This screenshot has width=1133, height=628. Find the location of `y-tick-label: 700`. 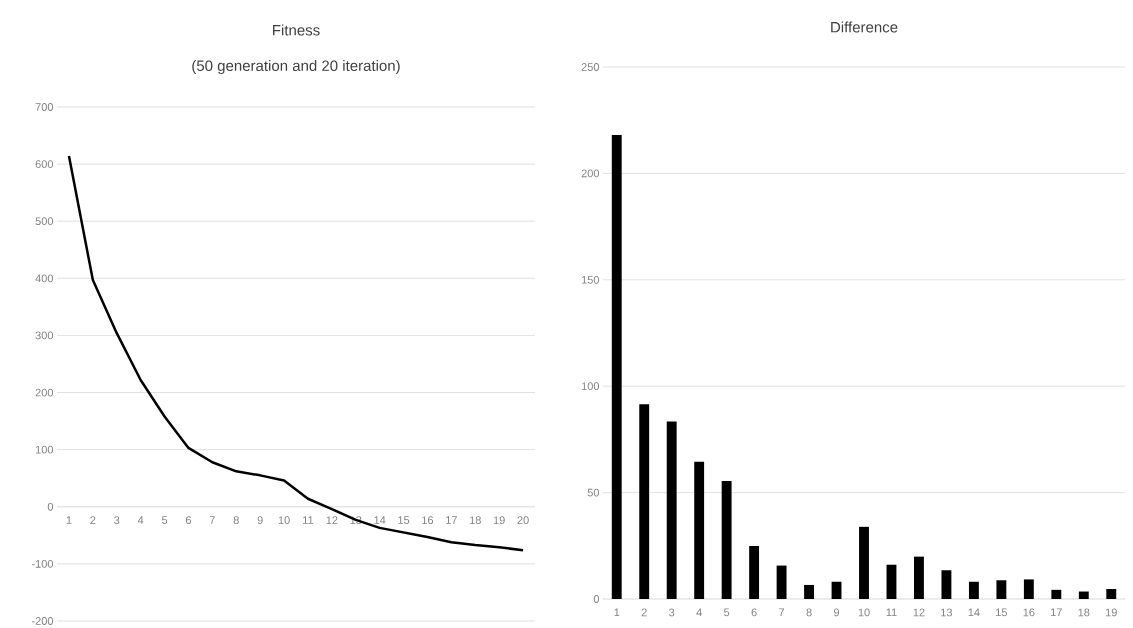

y-tick-label: 700 is located at coordinates (44, 107).